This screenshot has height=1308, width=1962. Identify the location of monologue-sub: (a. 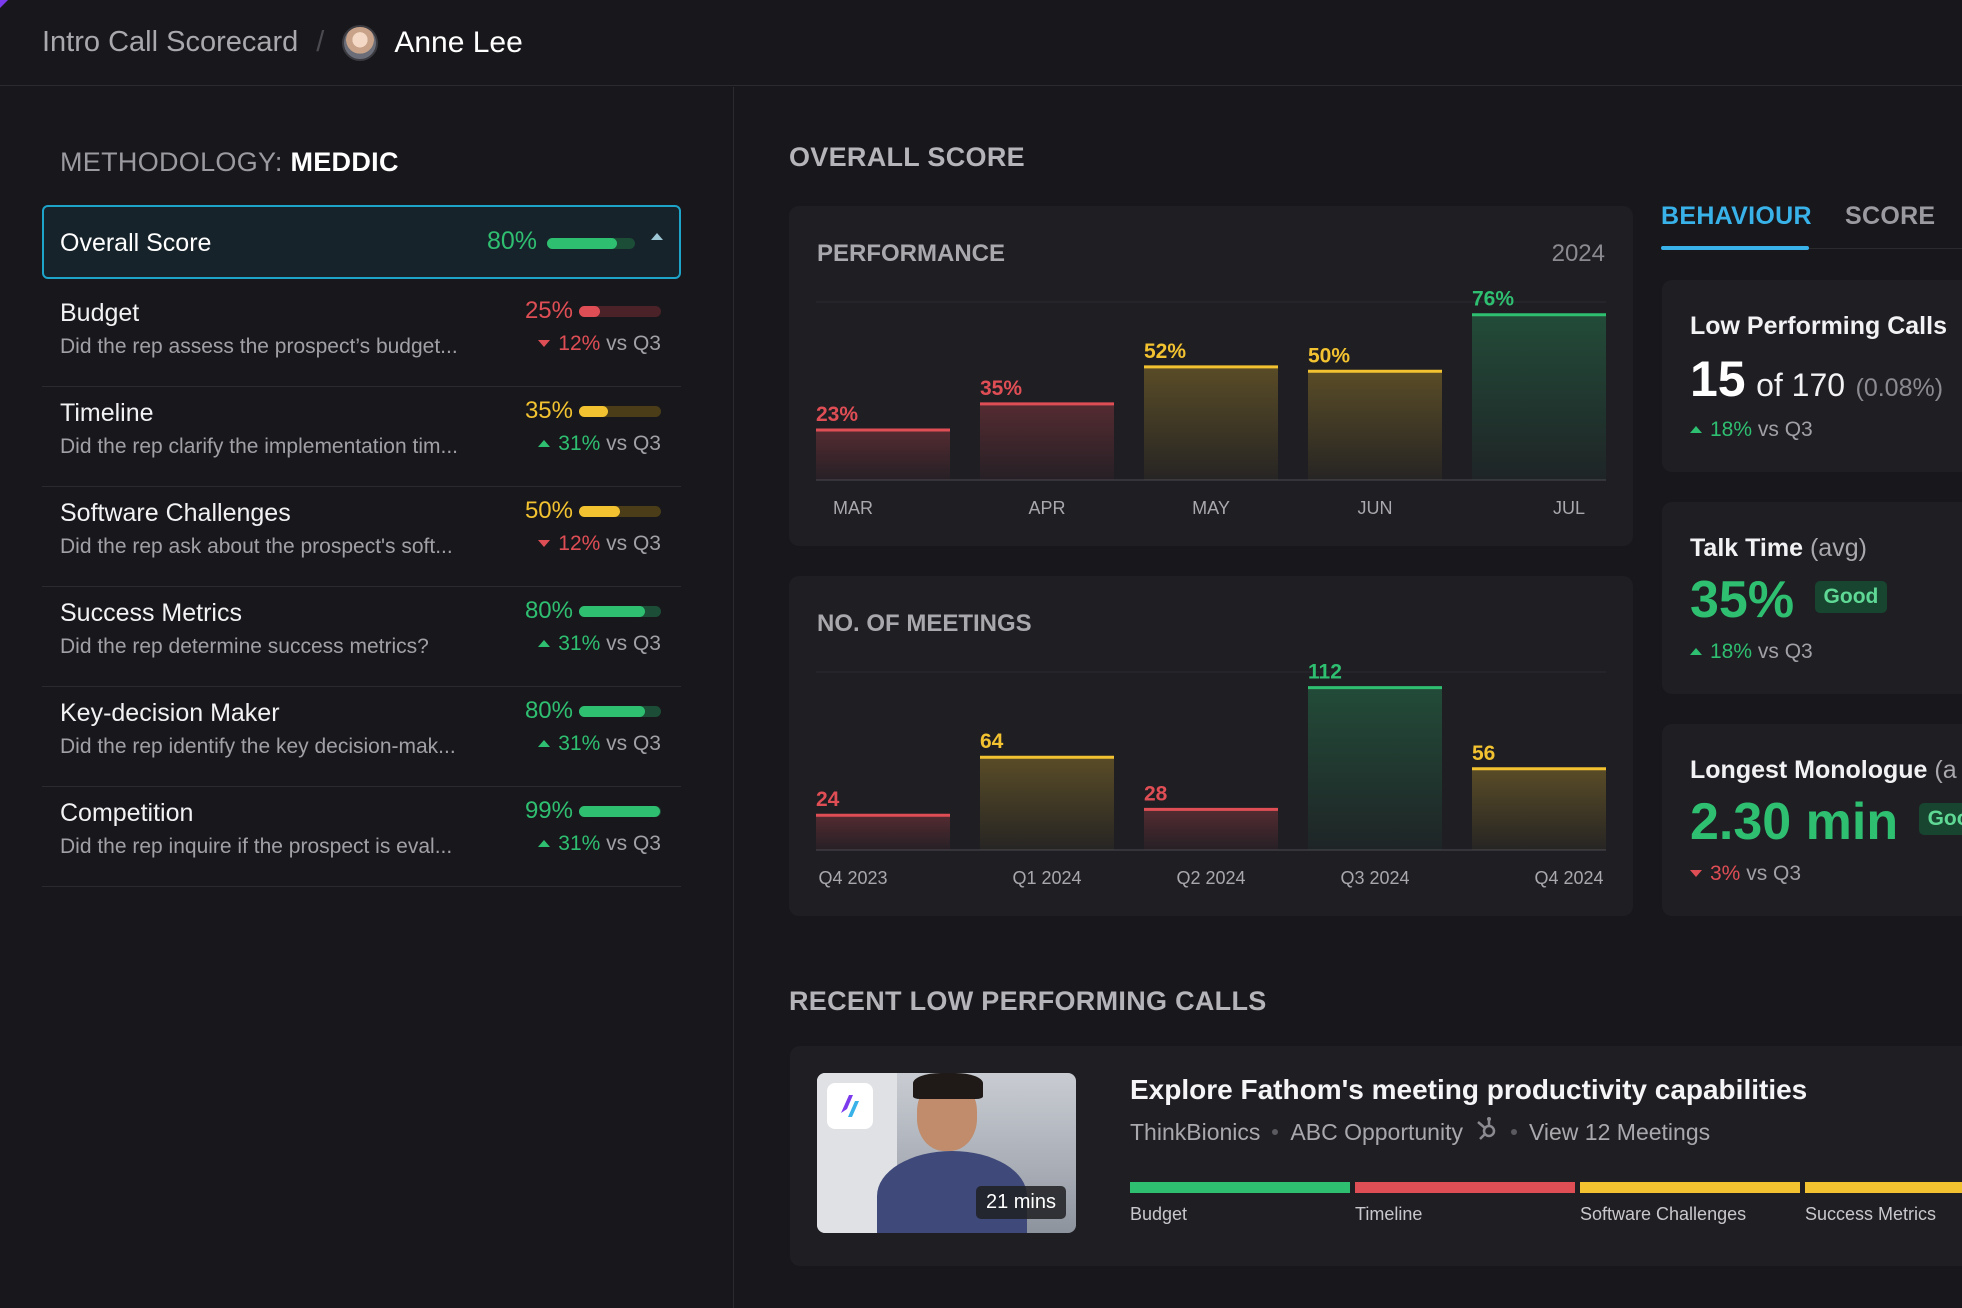
(1945, 770).